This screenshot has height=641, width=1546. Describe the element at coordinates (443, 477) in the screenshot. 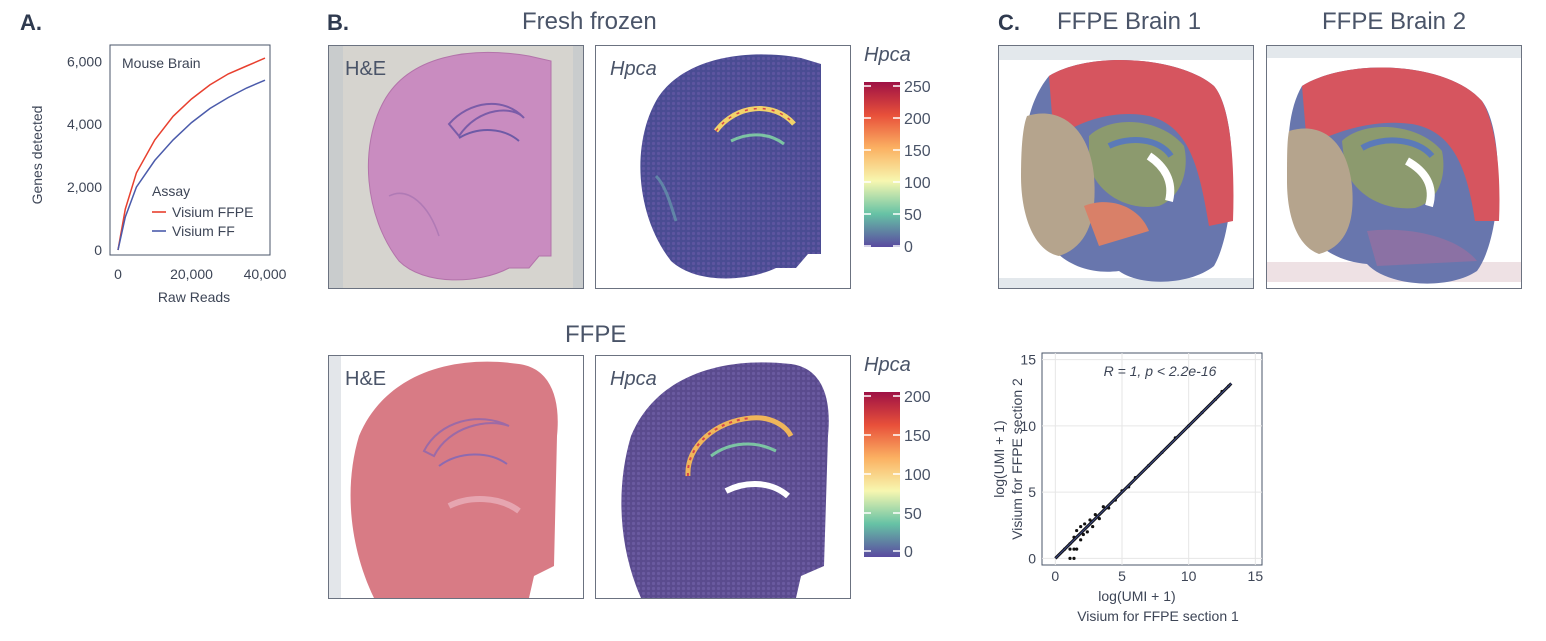

I see `ffpe-he-tissue` at that location.